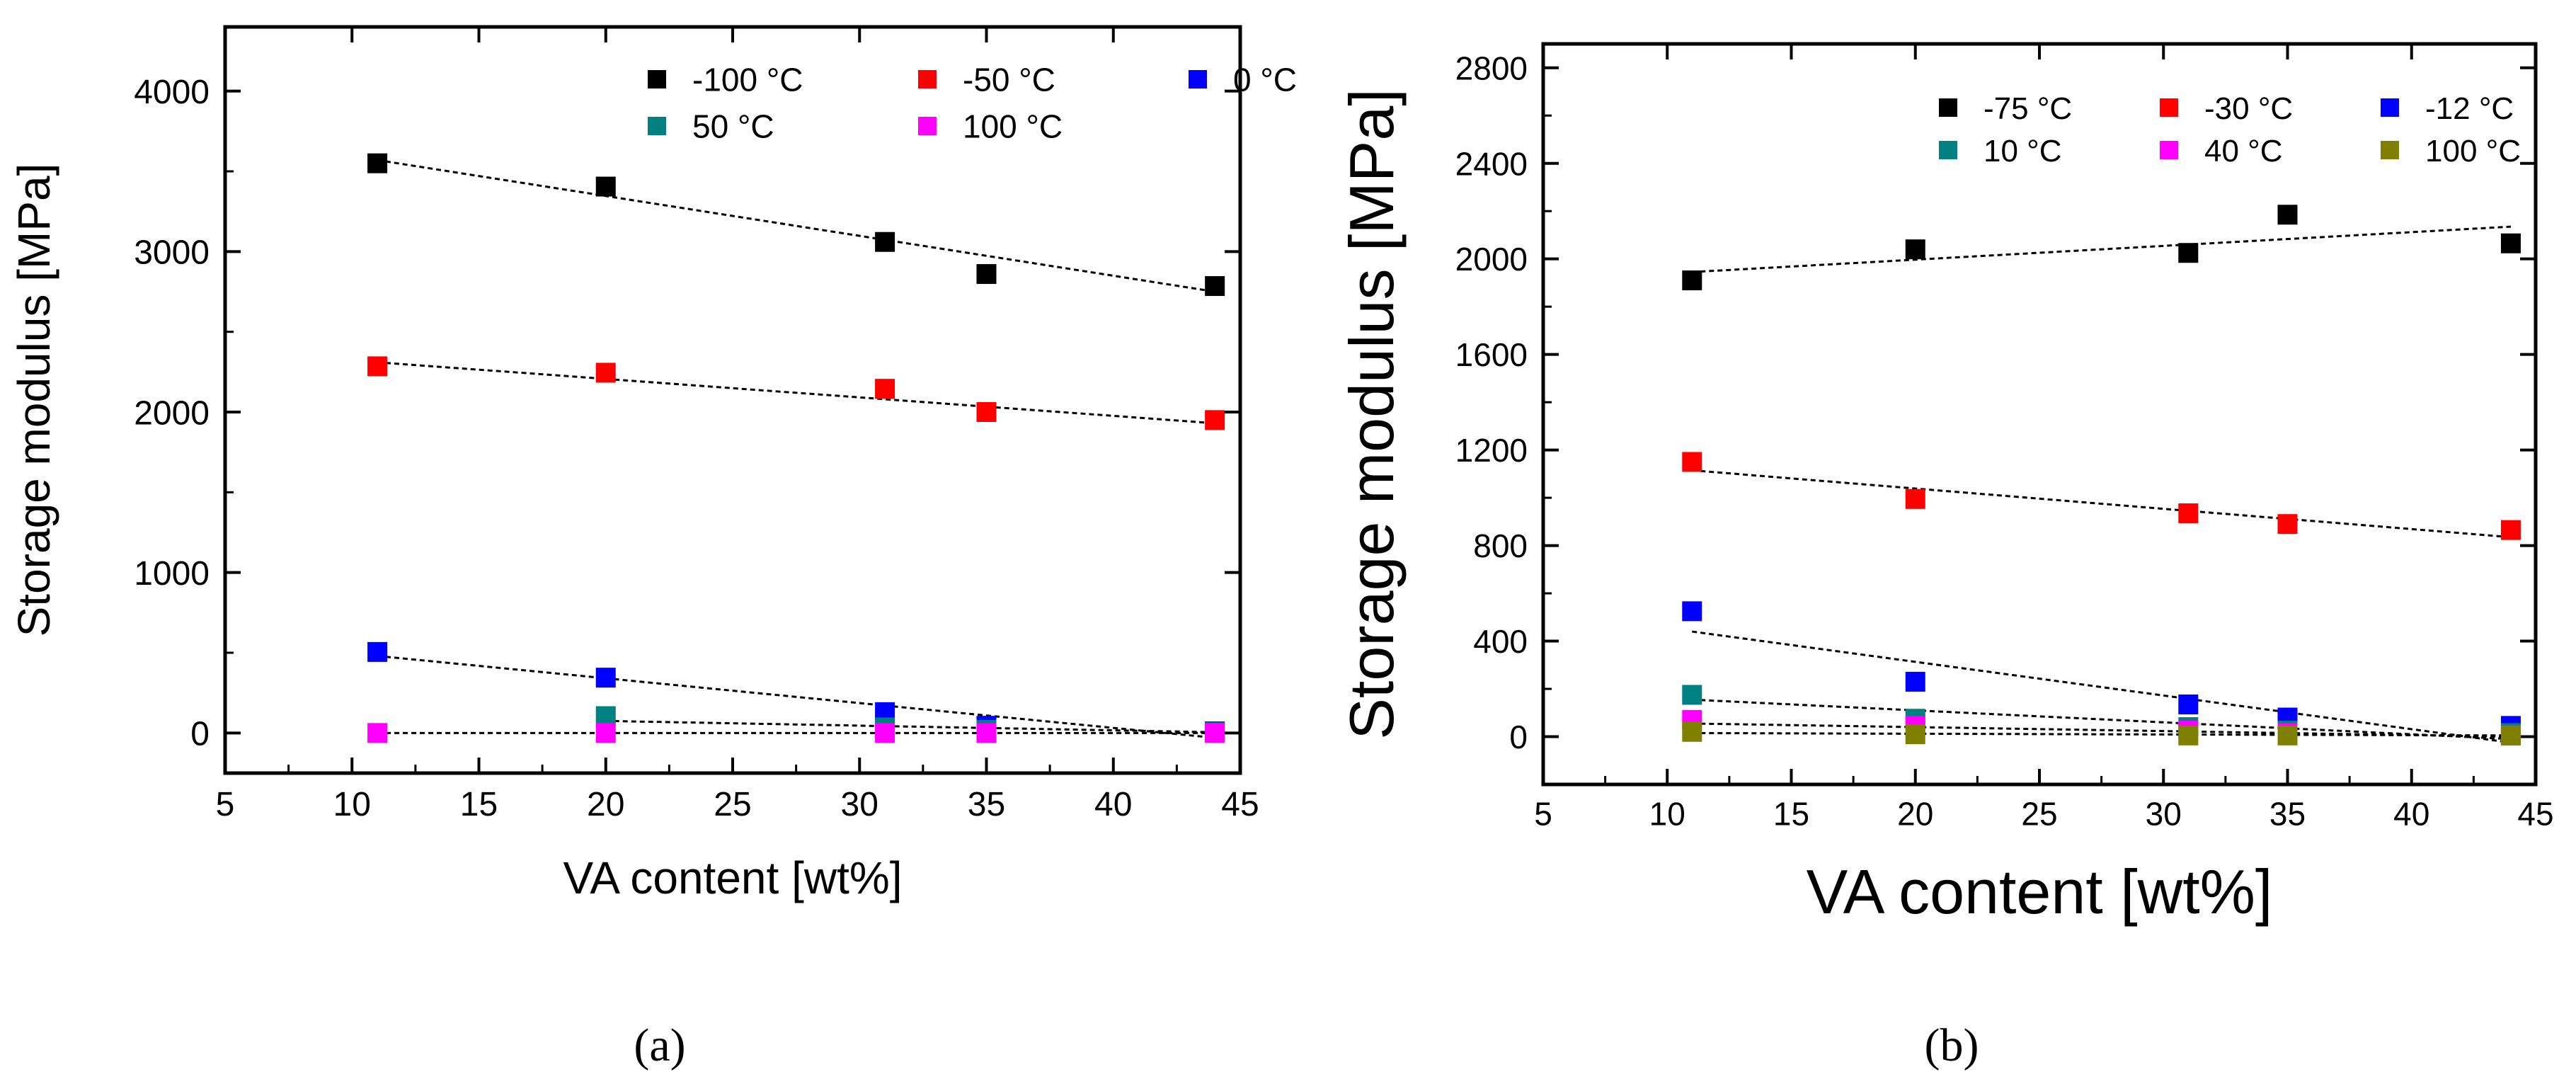  I want to click on y-tick-label: 1000, so click(172, 574).